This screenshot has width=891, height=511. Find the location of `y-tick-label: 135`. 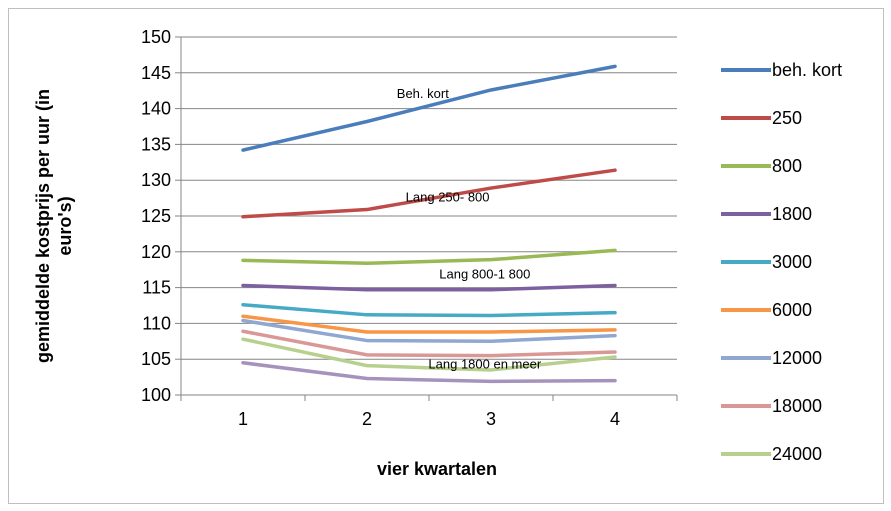

y-tick-label: 135 is located at coordinates (156, 144).